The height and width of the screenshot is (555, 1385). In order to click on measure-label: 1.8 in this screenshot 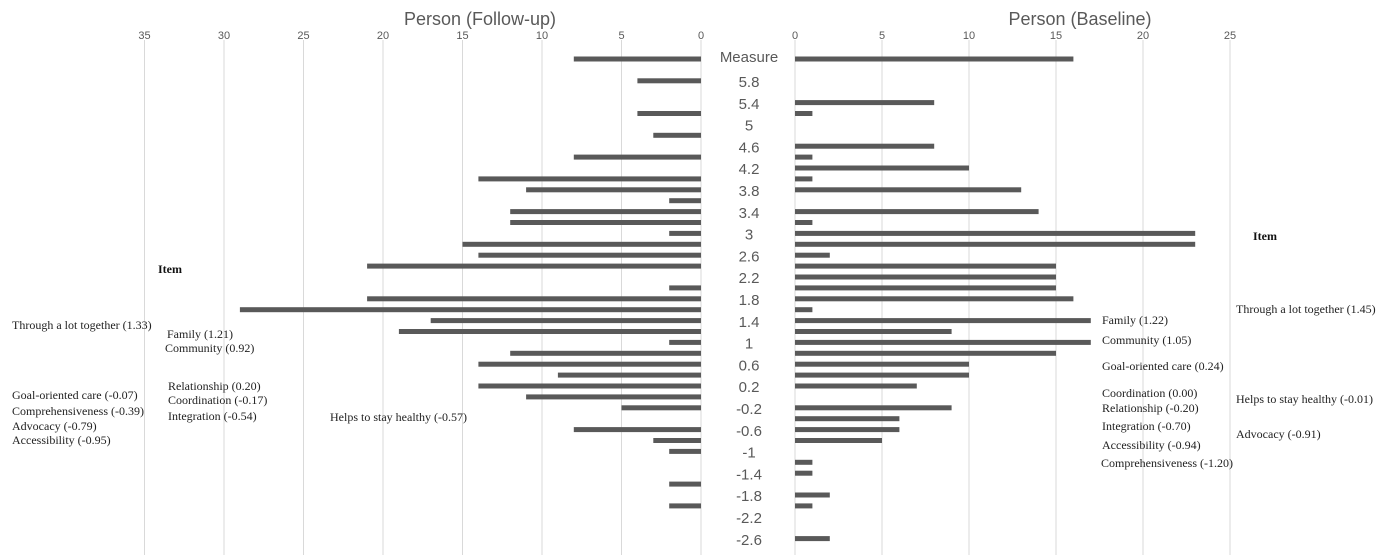, I will do `click(749, 300)`.